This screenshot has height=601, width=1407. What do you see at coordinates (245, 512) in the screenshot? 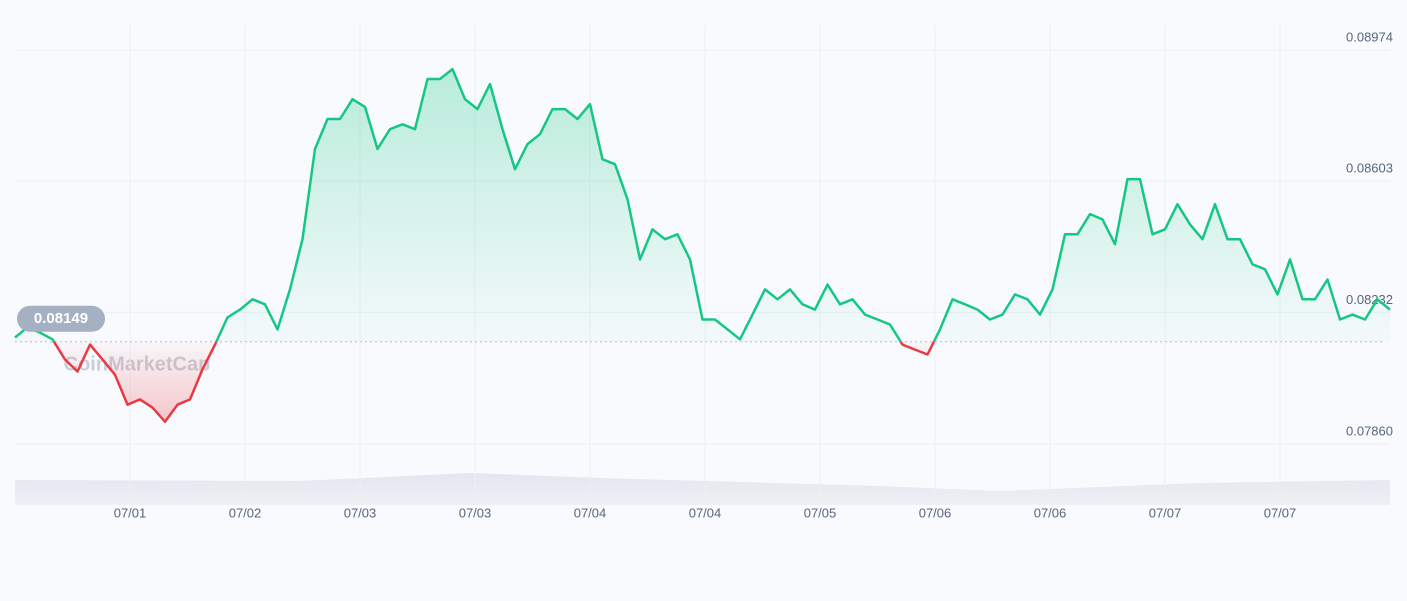
I see `x-tick-label: 07/02` at bounding box center [245, 512].